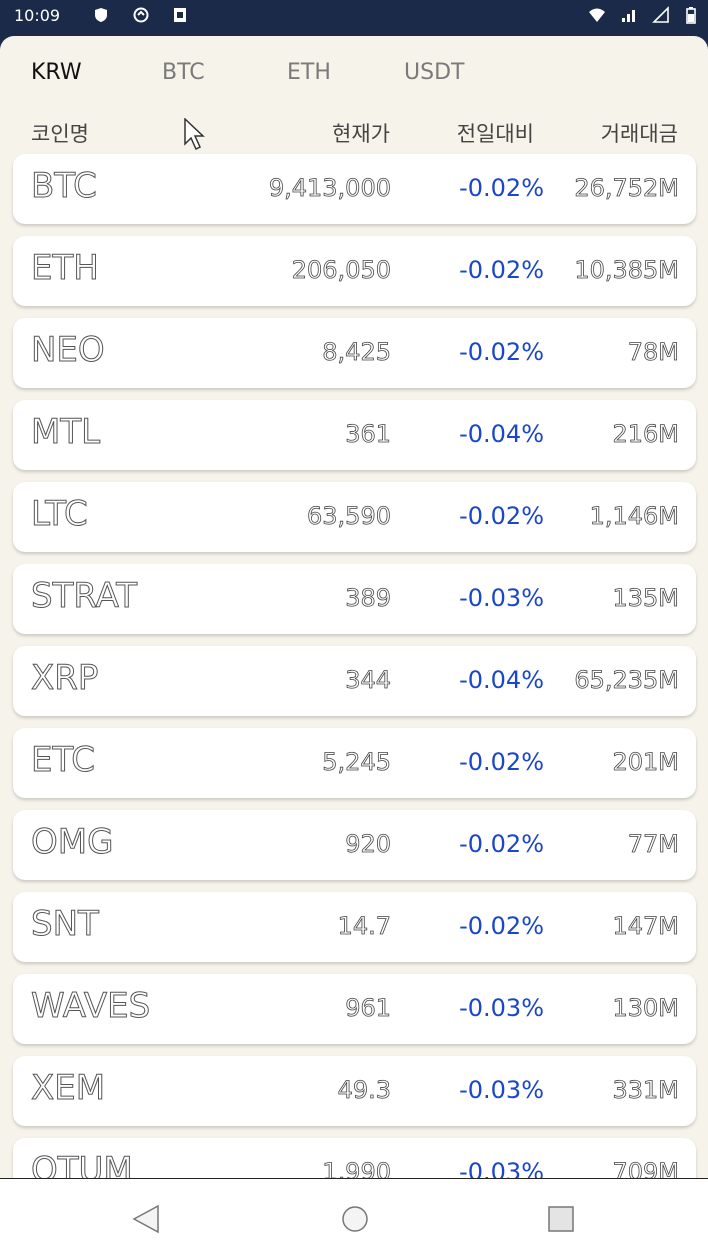 This screenshot has width=708, height=1257. I want to click on coin-row: SNT 14.7 -0.02% 147M, so click(354, 927).